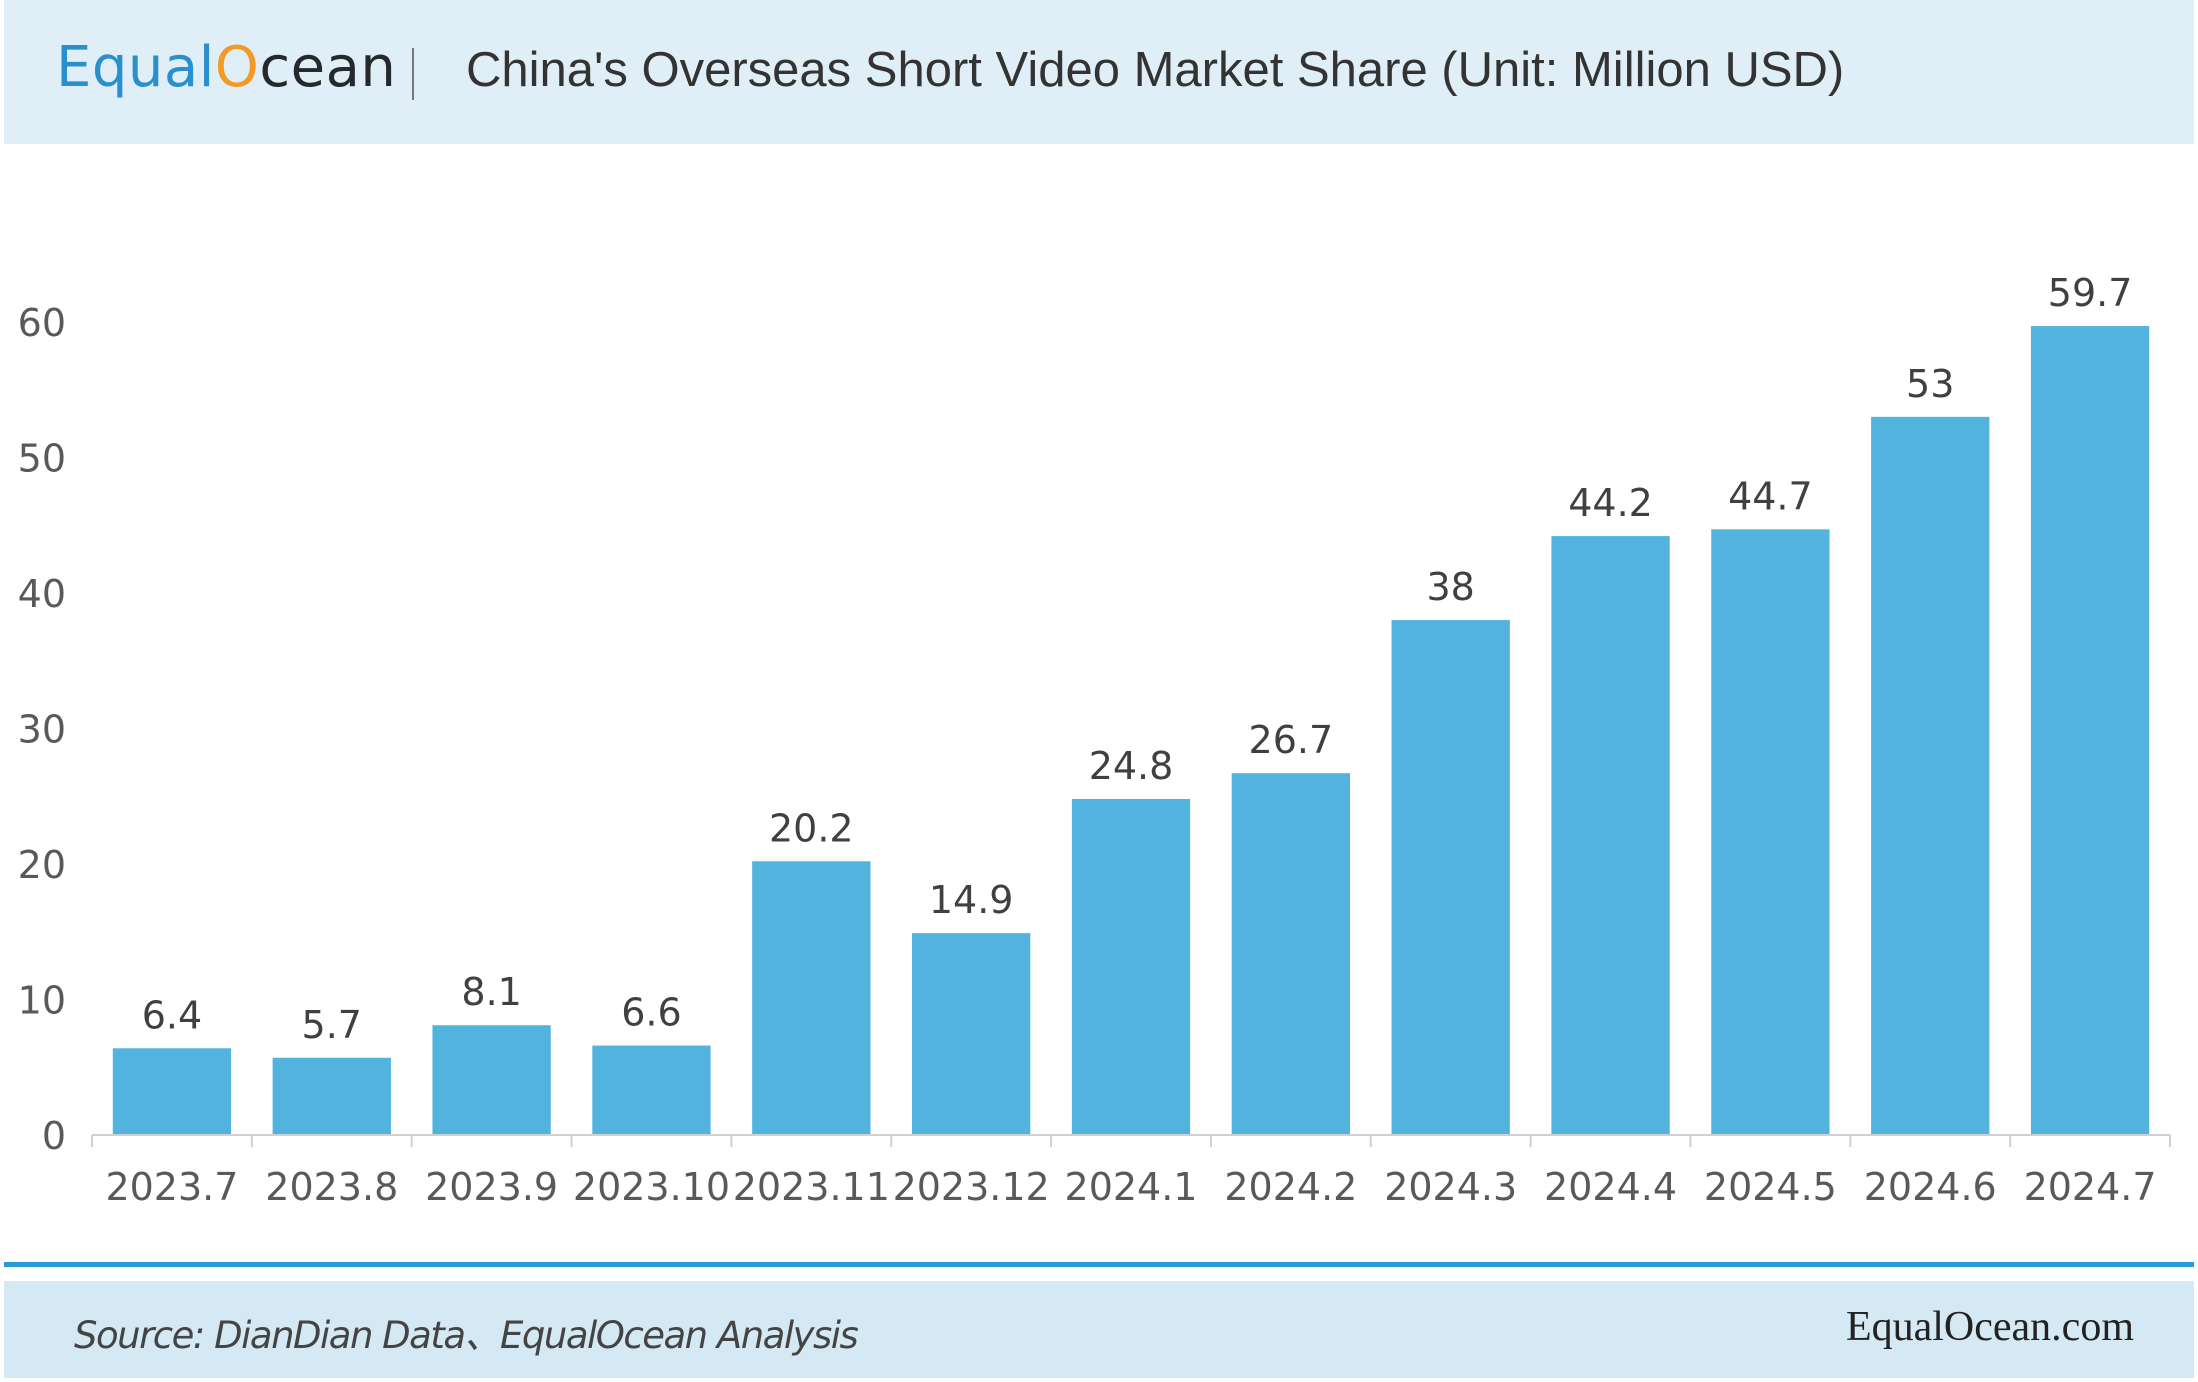 This screenshot has width=2198, height=1382. What do you see at coordinates (42, 865) in the screenshot?
I see `y-tick-label: 20` at bounding box center [42, 865].